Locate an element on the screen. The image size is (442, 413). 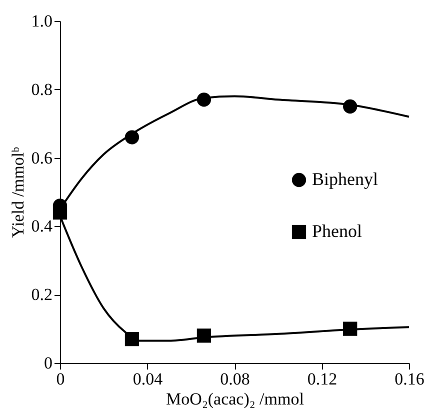
y-tick-label: 0.4 is located at coordinates (42, 226).